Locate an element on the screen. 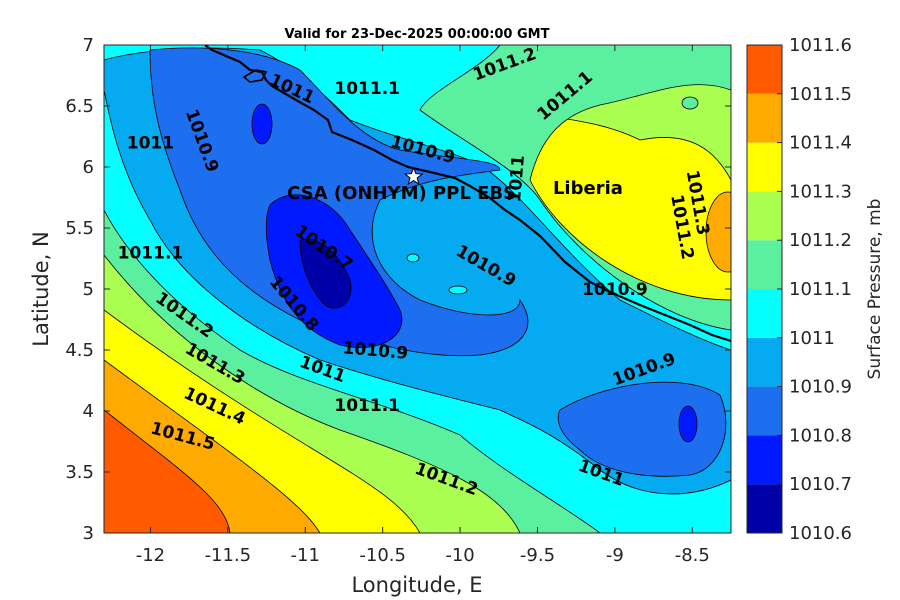  chart-title: Valid for 23-Dec-2025 00:00:00 GMT is located at coordinates (417, 34).